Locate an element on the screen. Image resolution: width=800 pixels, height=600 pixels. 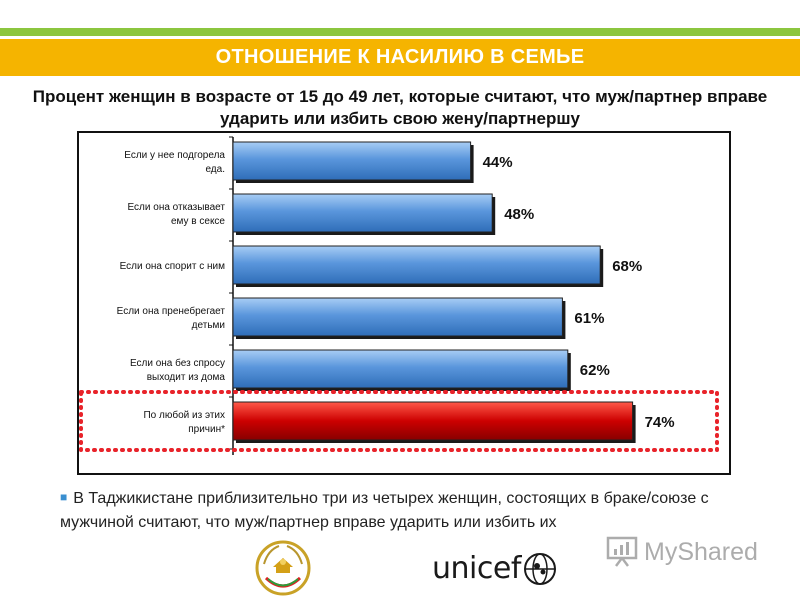
data-label: 44% is located at coordinates (498, 162).